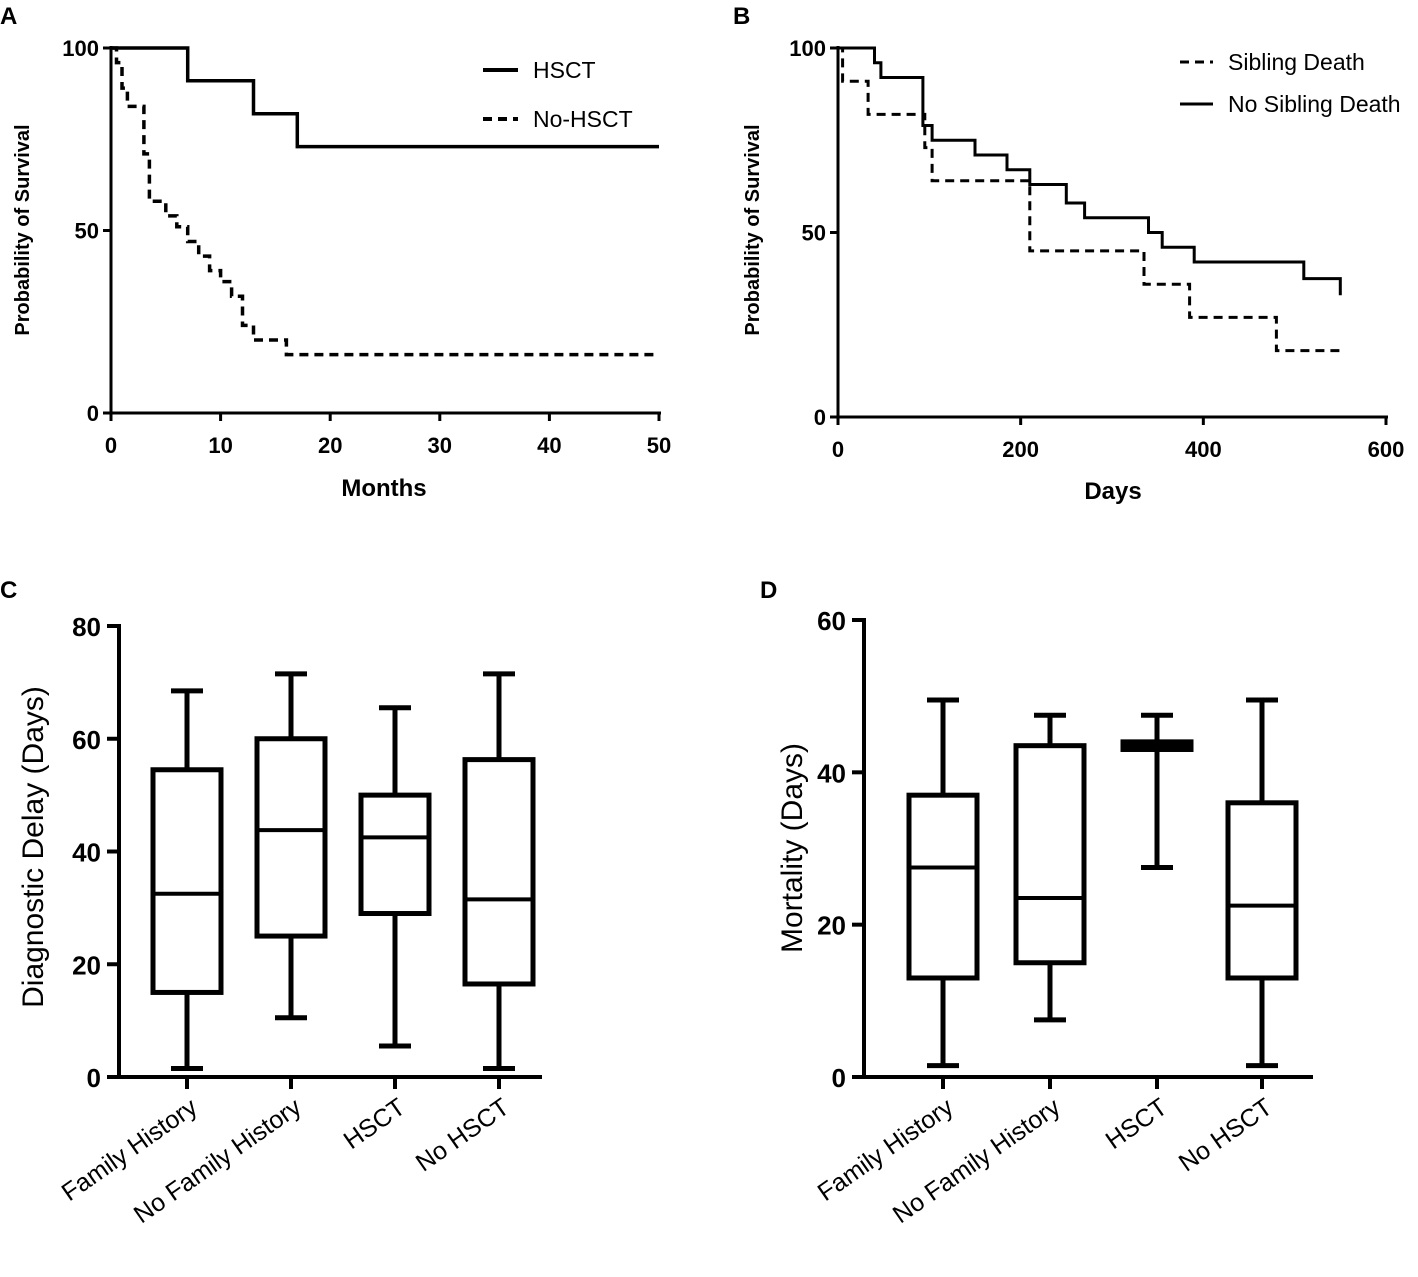 Image resolution: width=1418 pixels, height=1277 pixels. I want to click on panel-a-legend-label-no-hsct: No-HSCT, so click(583, 119).